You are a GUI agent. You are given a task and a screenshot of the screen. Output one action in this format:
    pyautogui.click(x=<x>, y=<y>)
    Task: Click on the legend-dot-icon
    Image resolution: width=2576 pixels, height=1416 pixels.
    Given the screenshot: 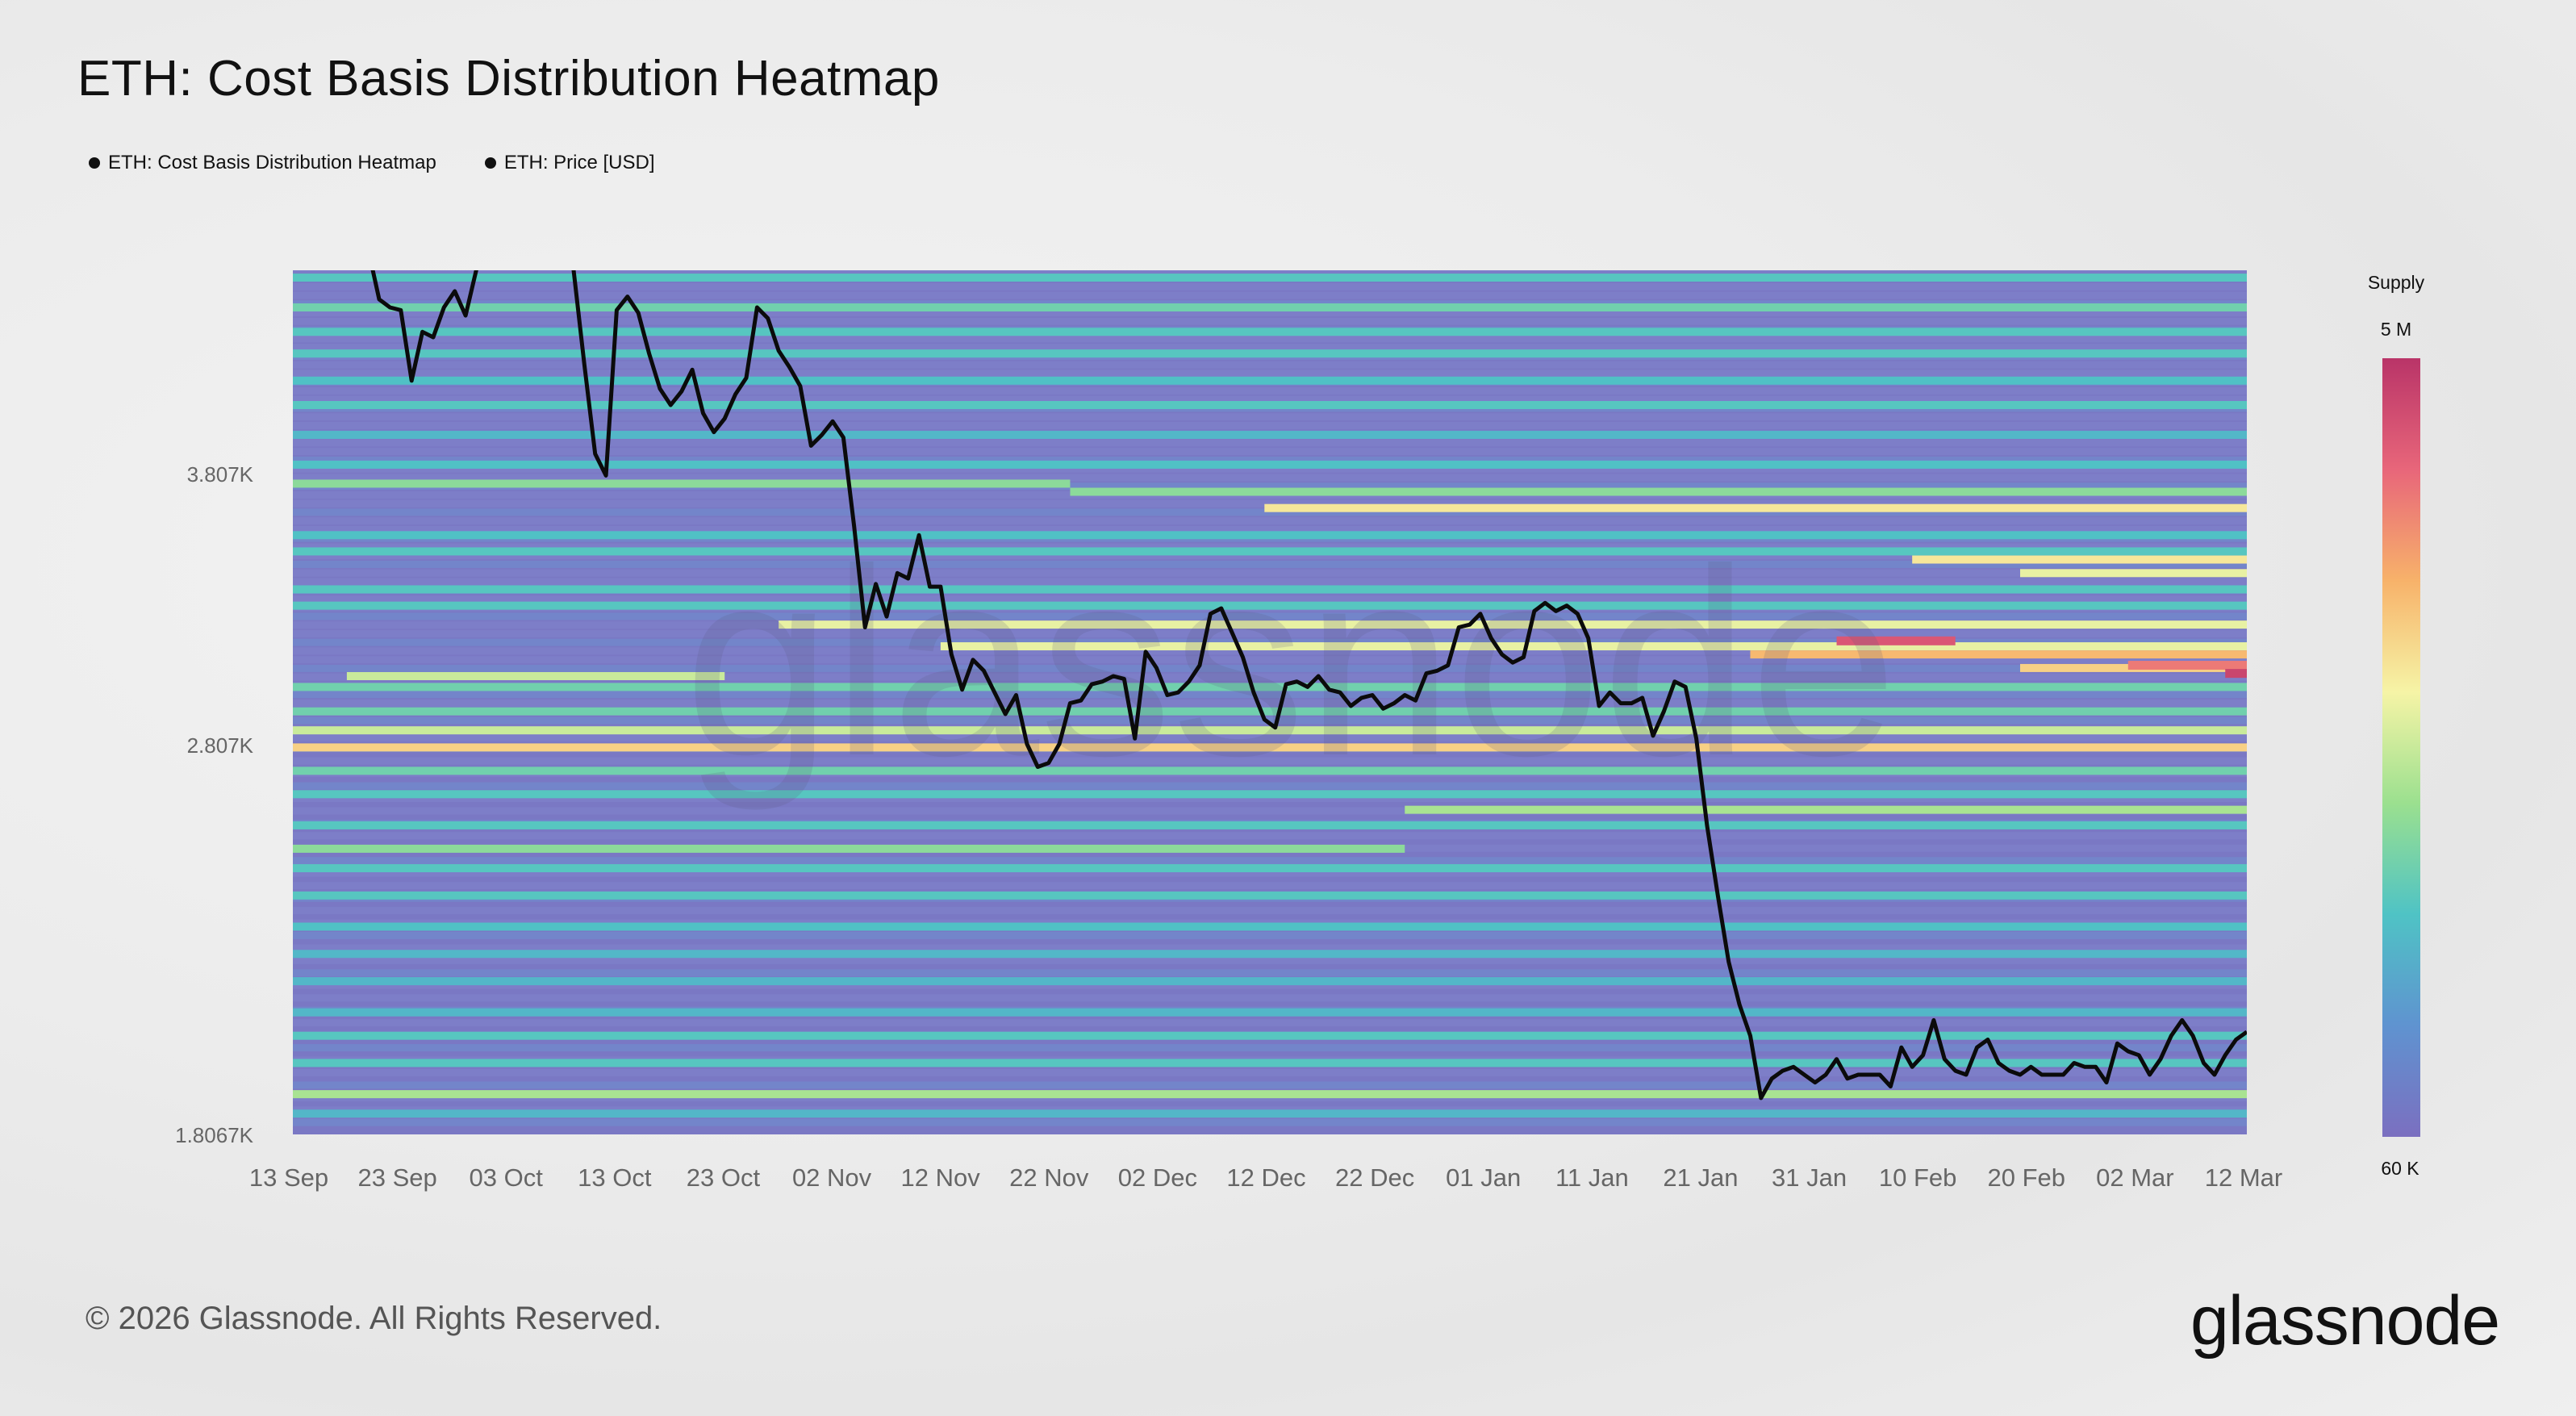 What is the action you would take?
    pyautogui.click(x=490, y=163)
    